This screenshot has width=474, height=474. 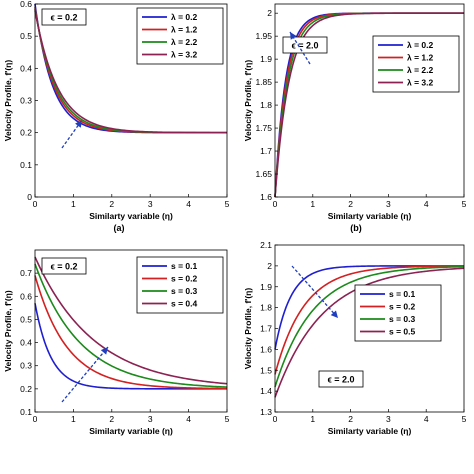 What do you see at coordinates (29, 197) in the screenshot?
I see `y-tick-label: 0` at bounding box center [29, 197].